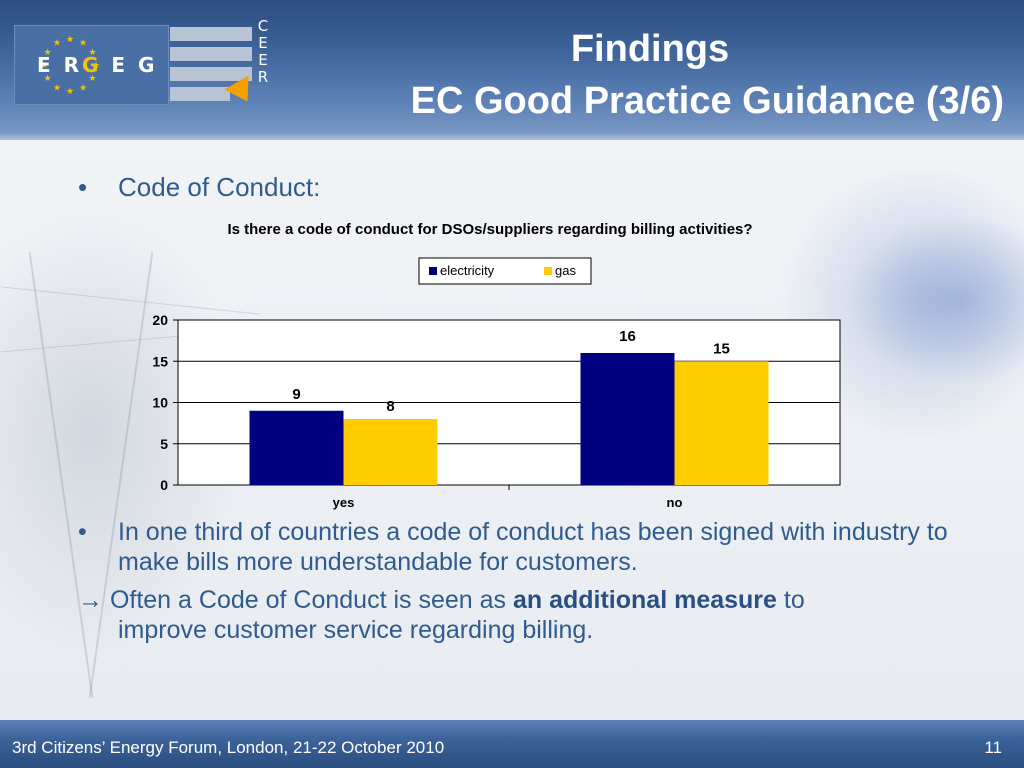  Describe the element at coordinates (296, 447) in the screenshot. I see `bar-electricity-yes` at that location.